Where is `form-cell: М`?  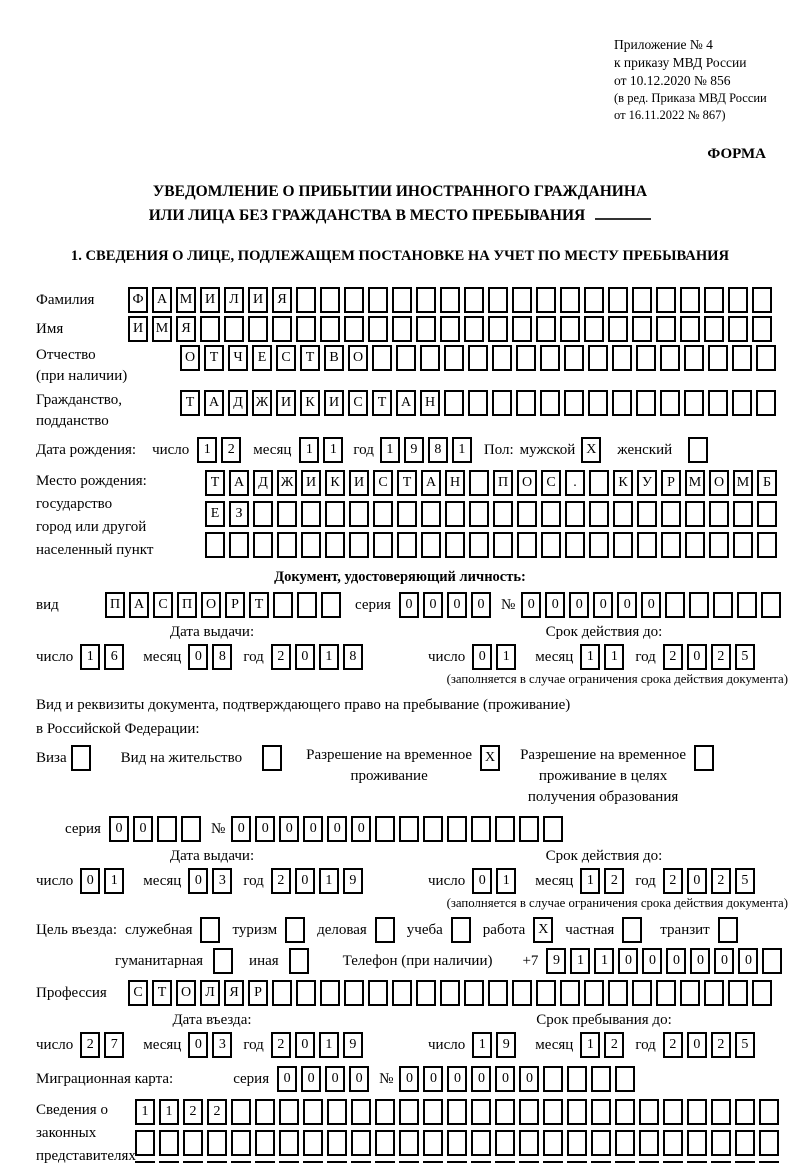
form-cell: М is located at coordinates (162, 329).